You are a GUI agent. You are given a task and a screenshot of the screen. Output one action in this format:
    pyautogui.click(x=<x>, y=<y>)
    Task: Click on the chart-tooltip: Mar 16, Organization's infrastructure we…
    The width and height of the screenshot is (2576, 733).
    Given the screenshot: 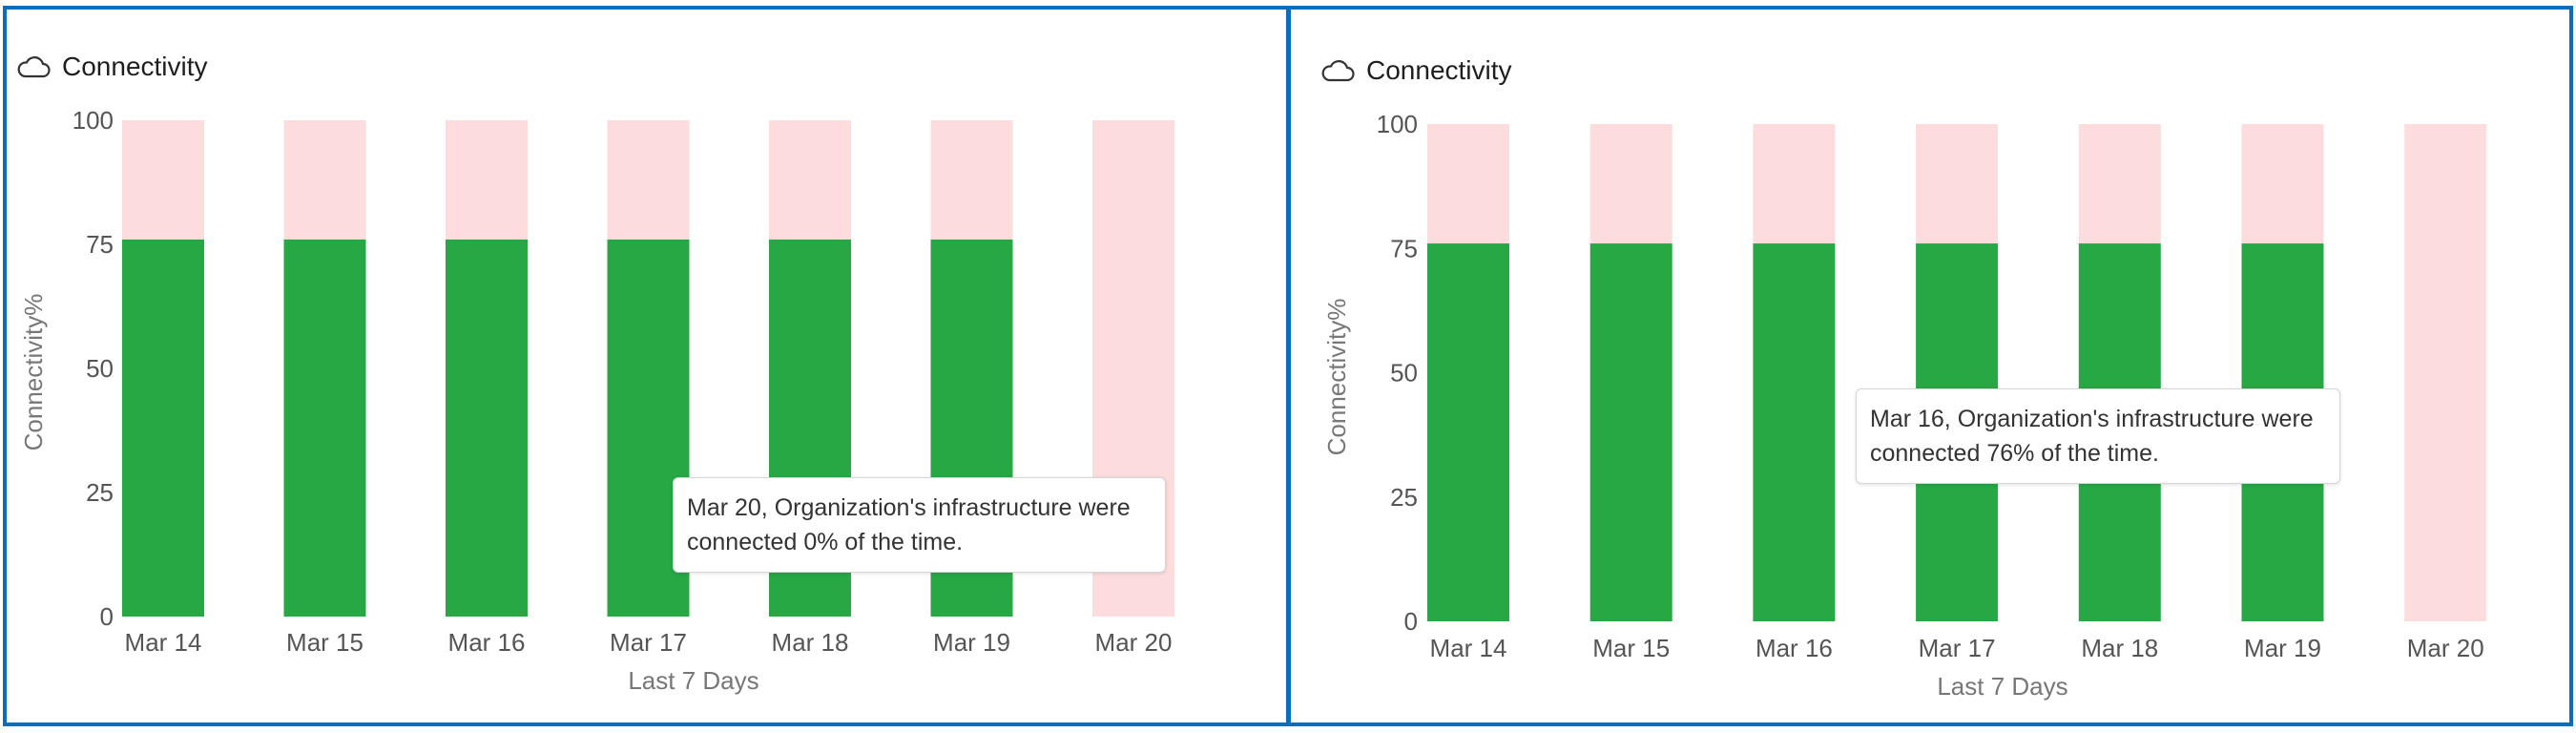 What is the action you would take?
    pyautogui.click(x=2098, y=436)
    